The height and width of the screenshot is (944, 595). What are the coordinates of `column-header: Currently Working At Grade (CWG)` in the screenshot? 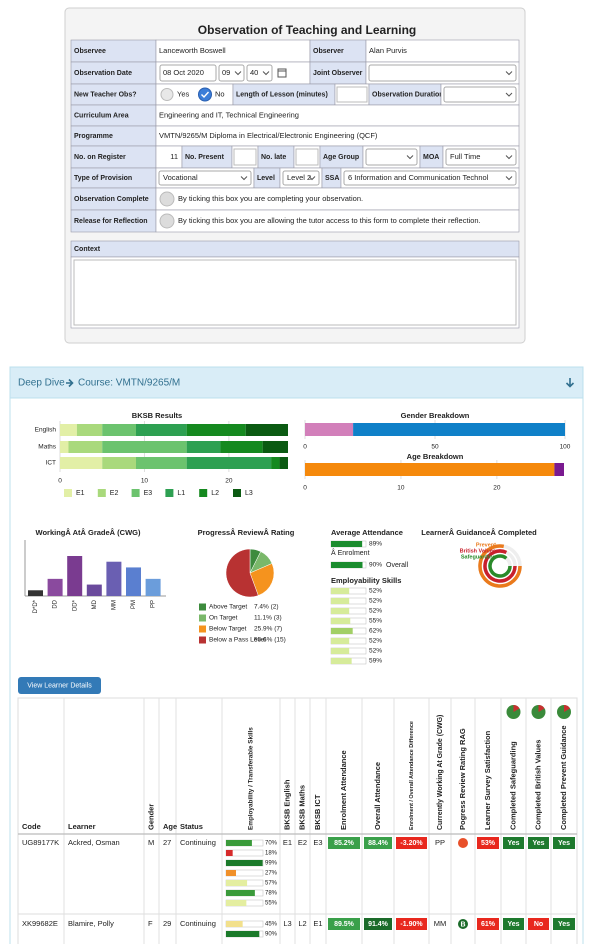 It's located at (440, 772).